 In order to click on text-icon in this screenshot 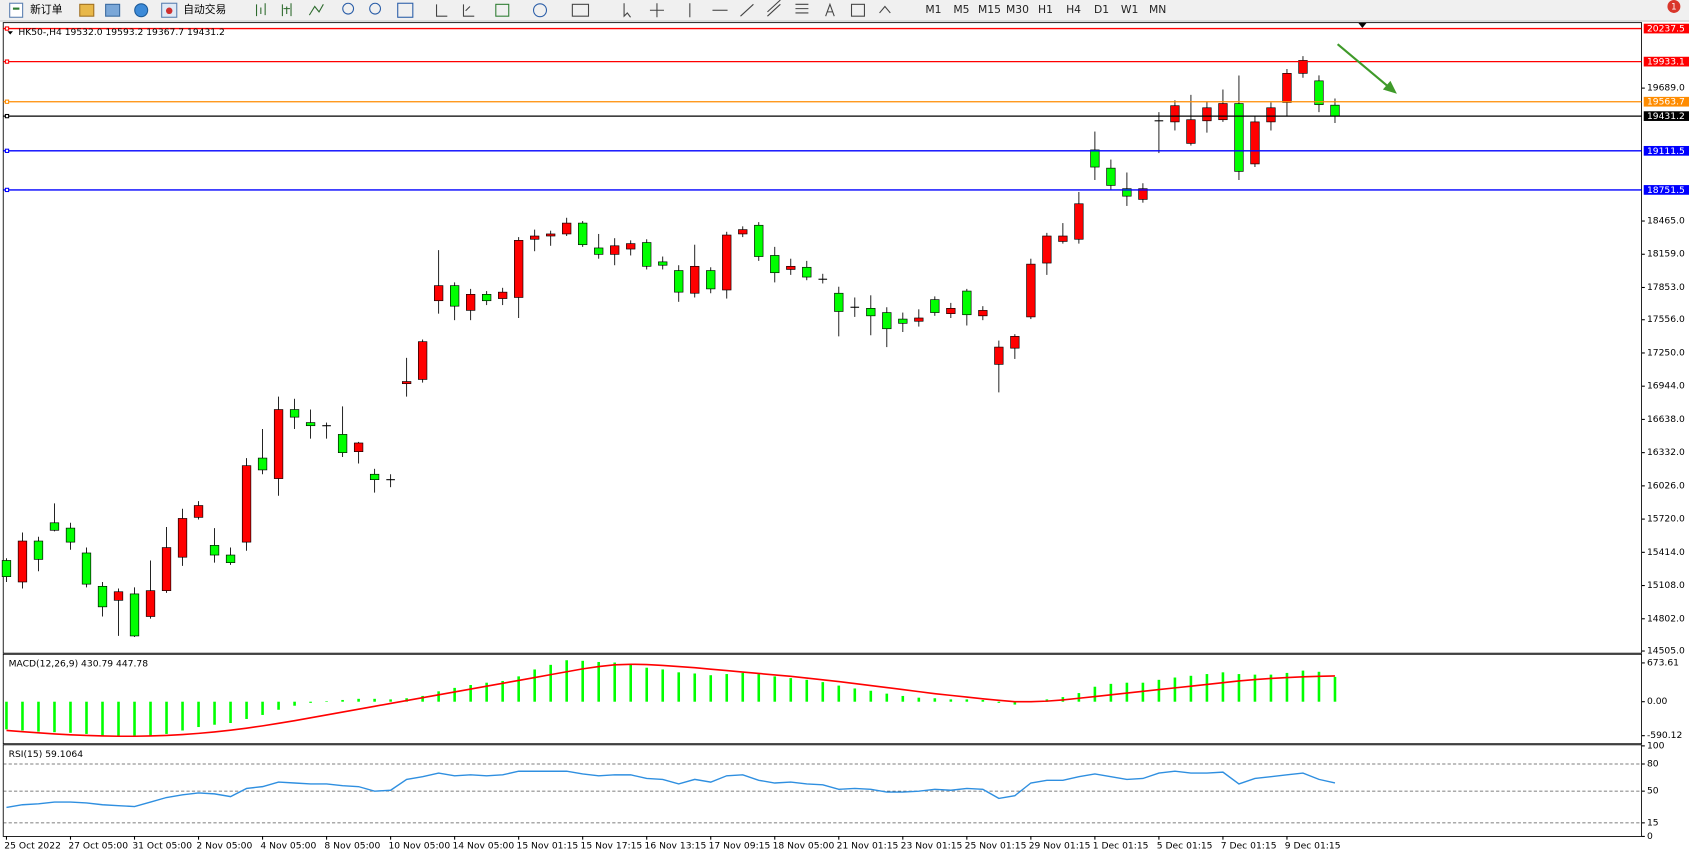, I will do `click(830, 9)`.